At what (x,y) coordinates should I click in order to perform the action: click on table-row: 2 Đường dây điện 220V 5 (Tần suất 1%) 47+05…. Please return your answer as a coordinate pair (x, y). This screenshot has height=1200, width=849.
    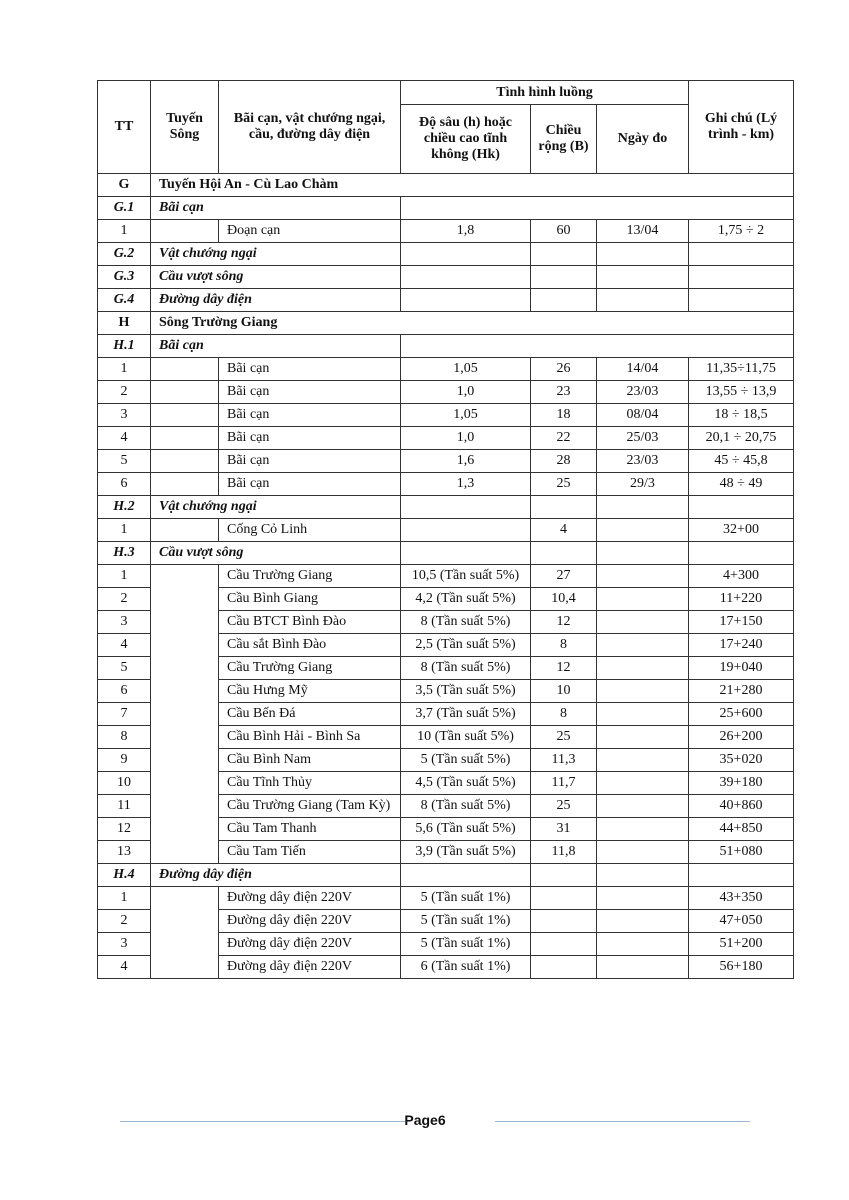
    Looking at the image, I should click on (445, 921).